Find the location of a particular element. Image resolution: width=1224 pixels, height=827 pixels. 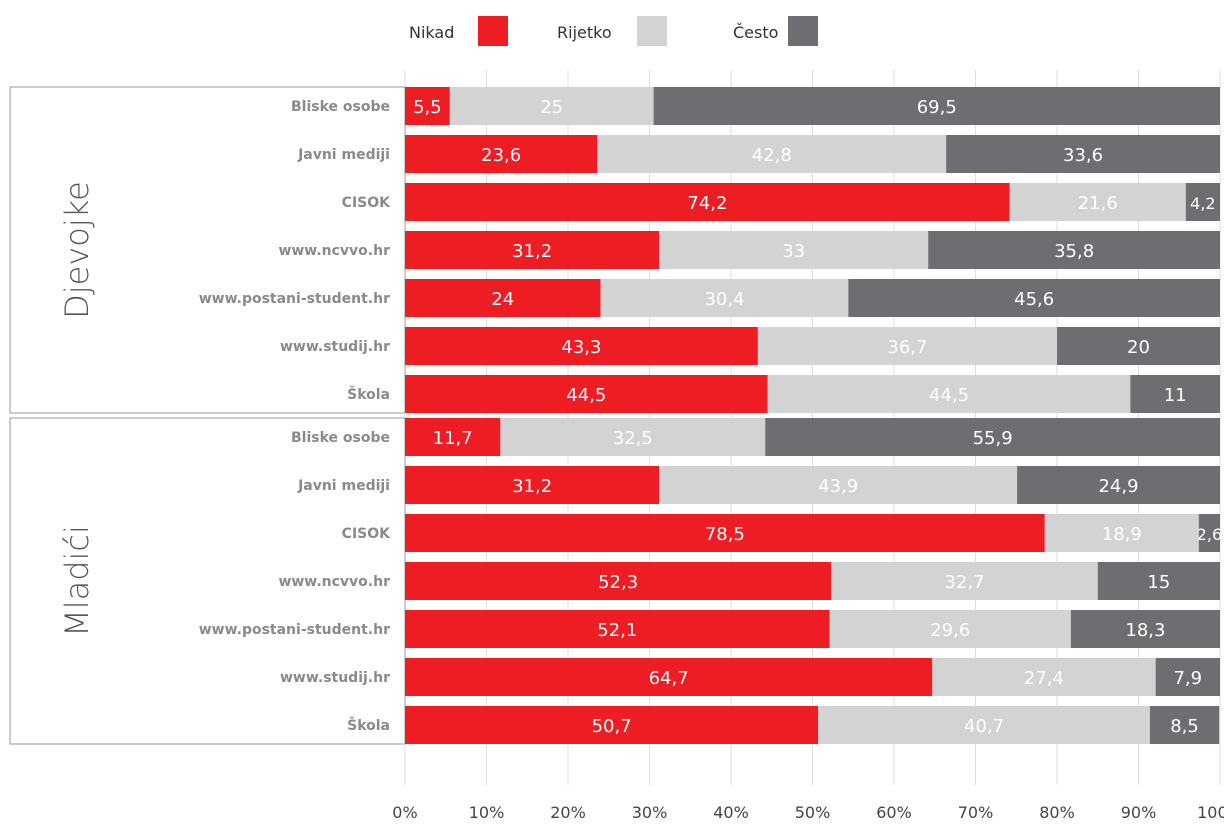

x-tick-label: 40% is located at coordinates (731, 812).